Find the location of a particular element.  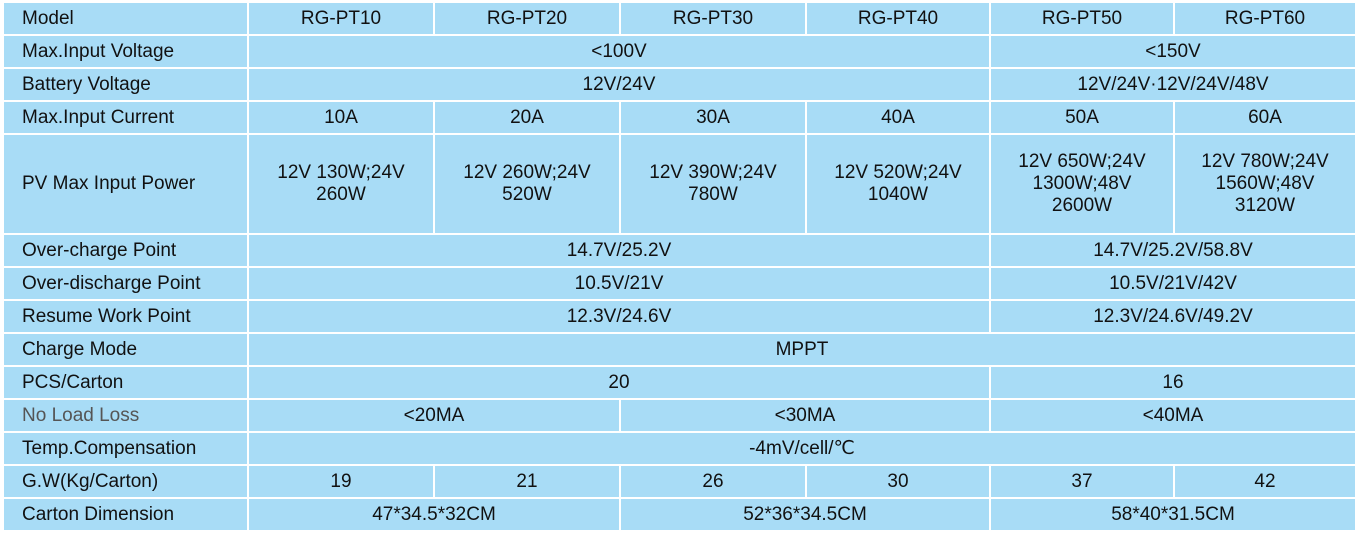

value-line: 12V 260W;24V is located at coordinates (527, 172).